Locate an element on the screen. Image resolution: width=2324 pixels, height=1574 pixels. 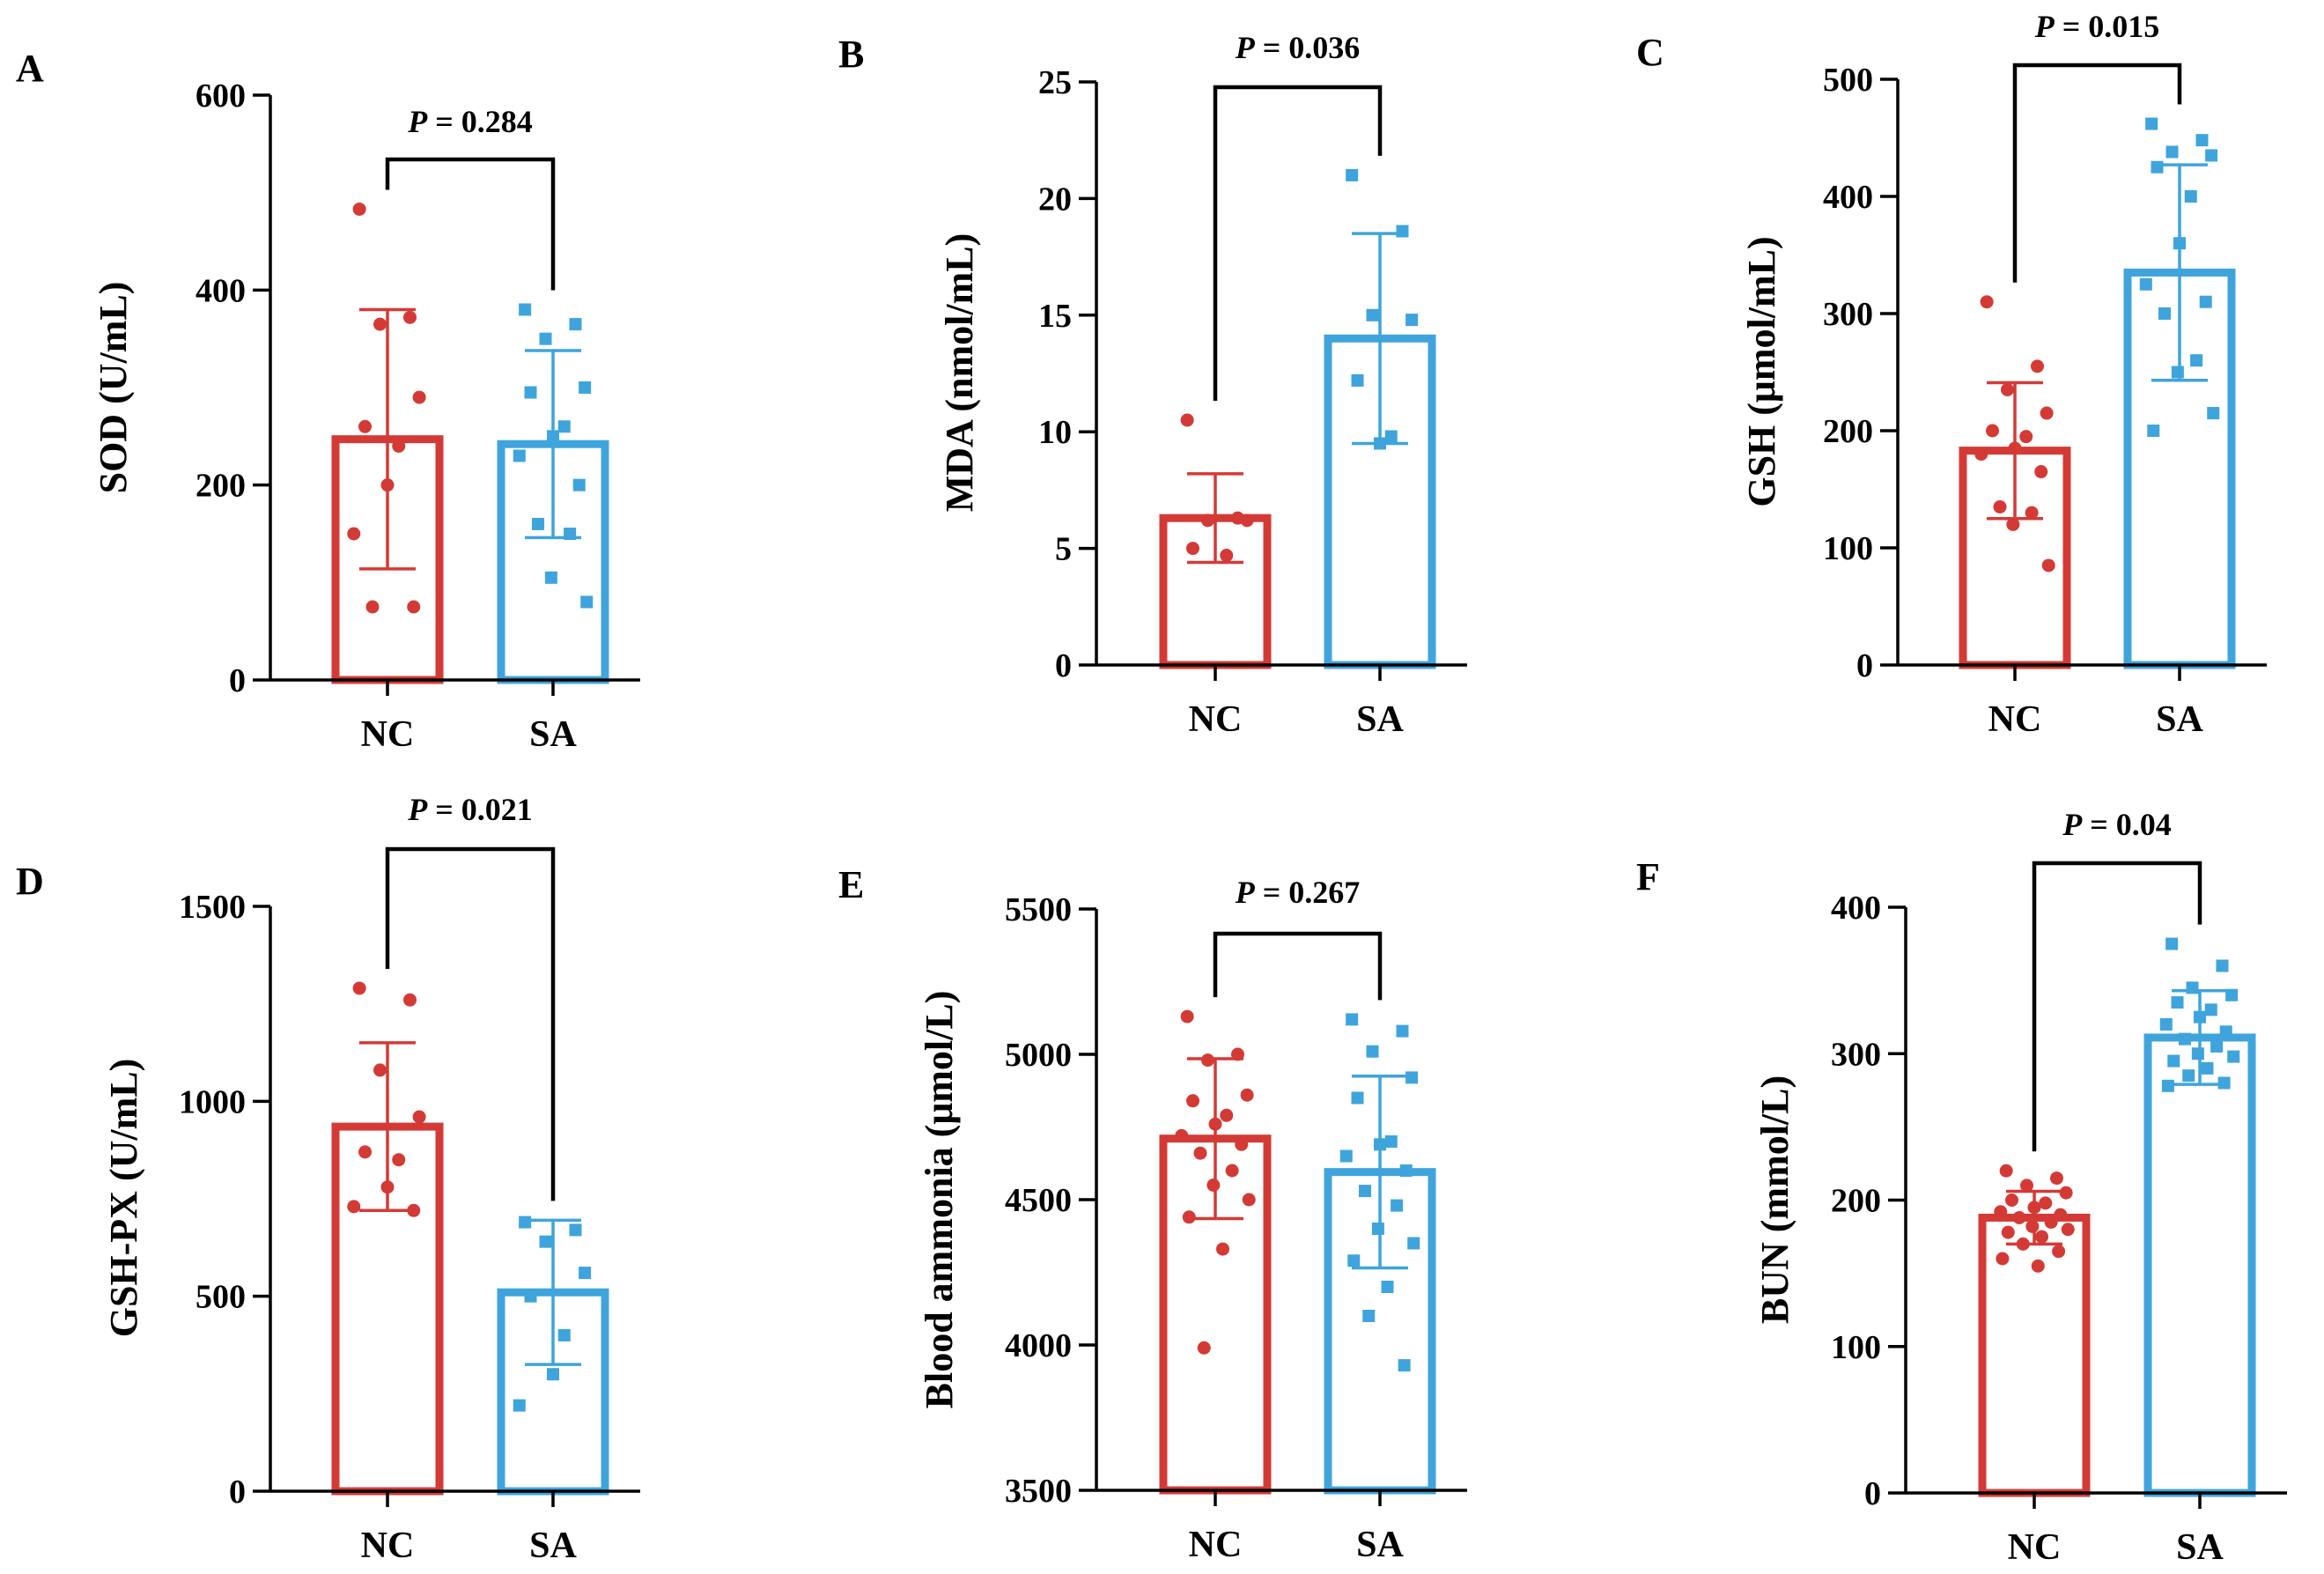
y-tick-label-c: 500 is located at coordinates (1848, 80).